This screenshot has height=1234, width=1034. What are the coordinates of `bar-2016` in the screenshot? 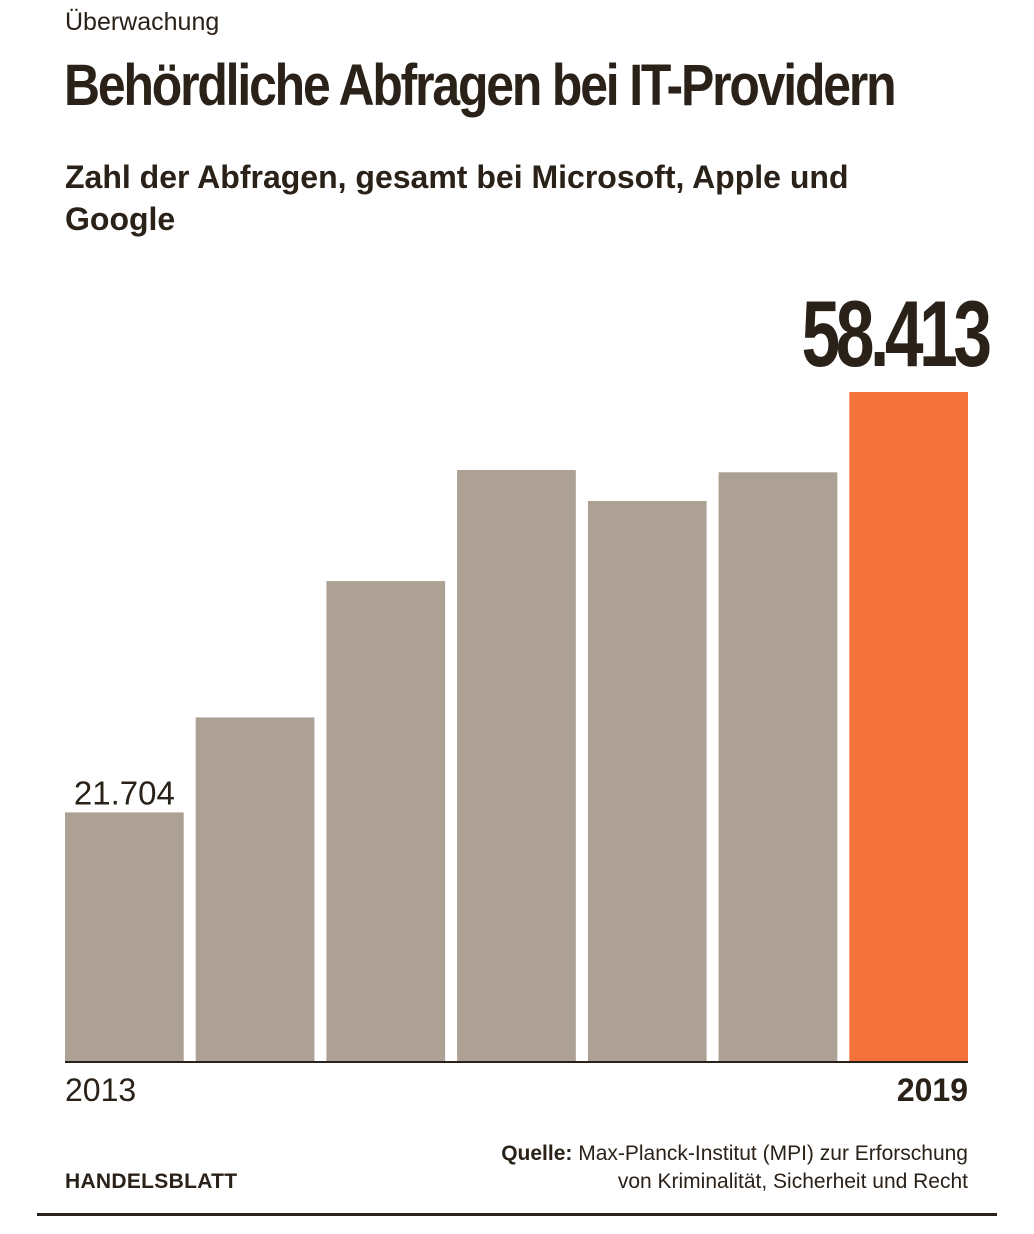 It's located at (516, 765).